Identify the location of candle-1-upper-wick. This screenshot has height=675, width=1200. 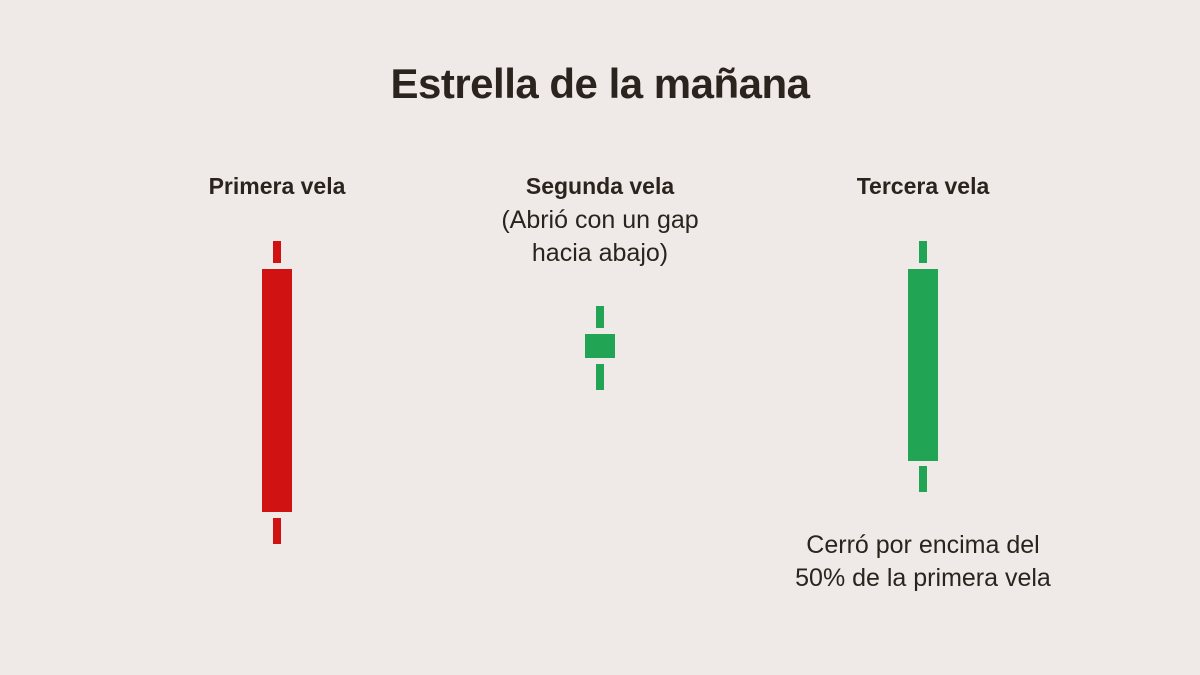
(277, 252).